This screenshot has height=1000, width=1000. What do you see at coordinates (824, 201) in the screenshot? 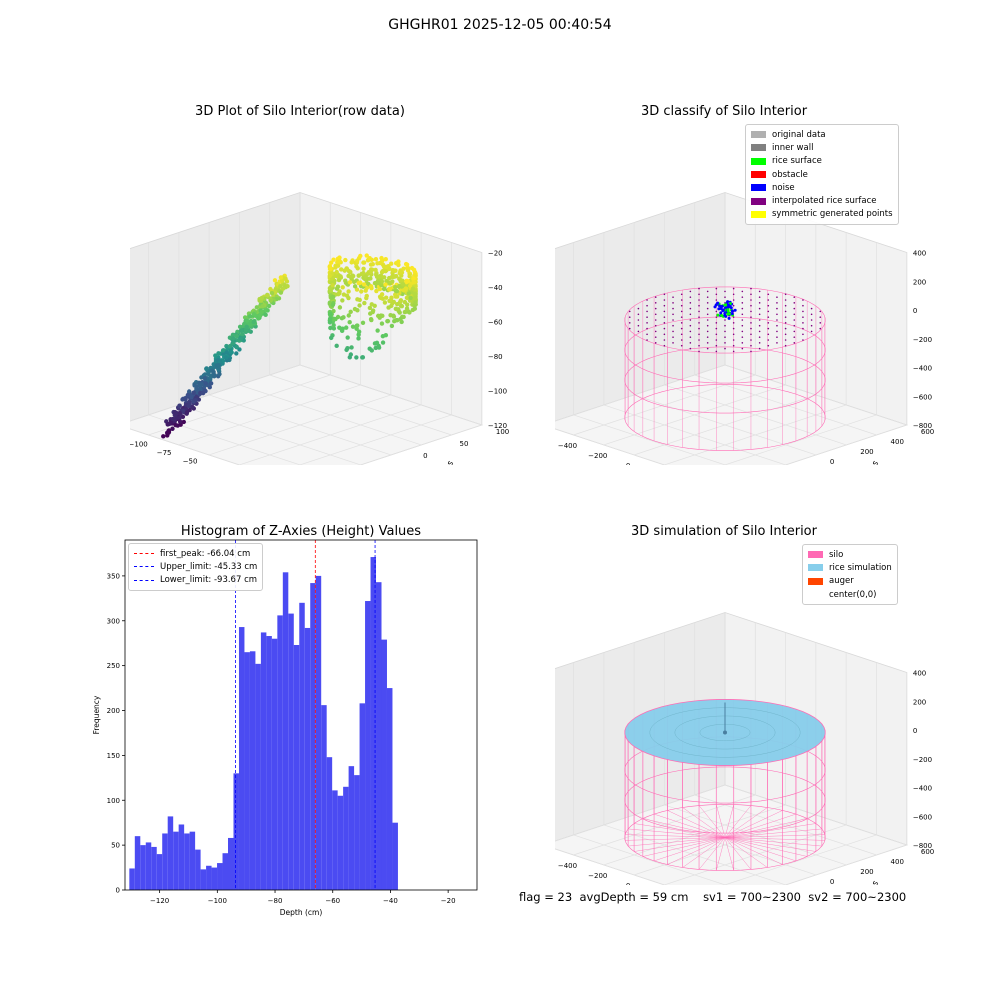
I see `legend-label: interpolated rice surface` at bounding box center [824, 201].